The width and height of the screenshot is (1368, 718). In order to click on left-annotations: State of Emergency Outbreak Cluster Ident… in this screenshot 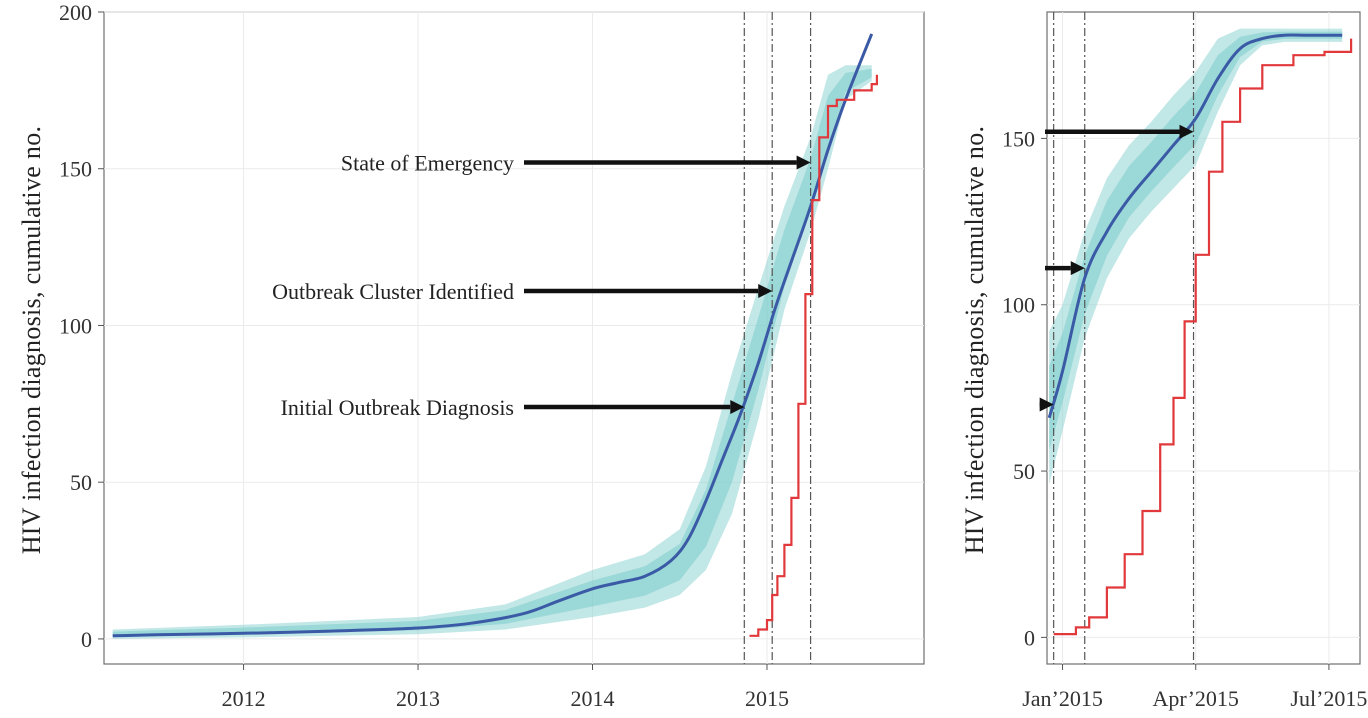, I will do `click(541, 285)`.